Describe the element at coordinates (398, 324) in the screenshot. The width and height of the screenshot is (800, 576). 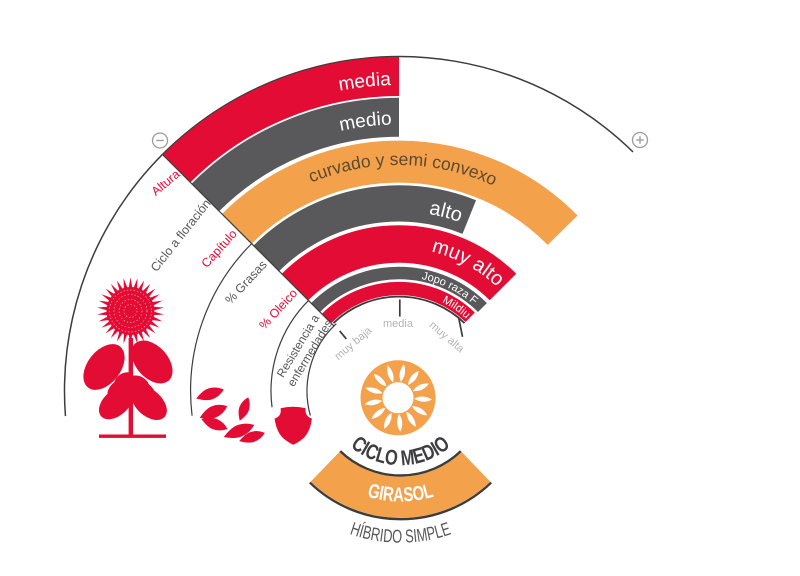
I see `svg-text: media` at that location.